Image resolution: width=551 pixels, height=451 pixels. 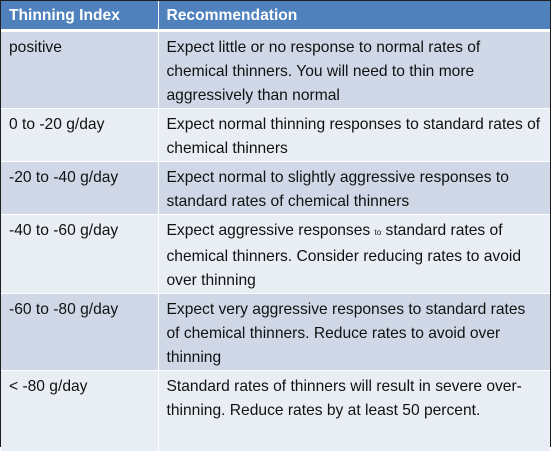 What do you see at coordinates (354, 16) in the screenshot?
I see `header-recommendation: Recommendation` at bounding box center [354, 16].